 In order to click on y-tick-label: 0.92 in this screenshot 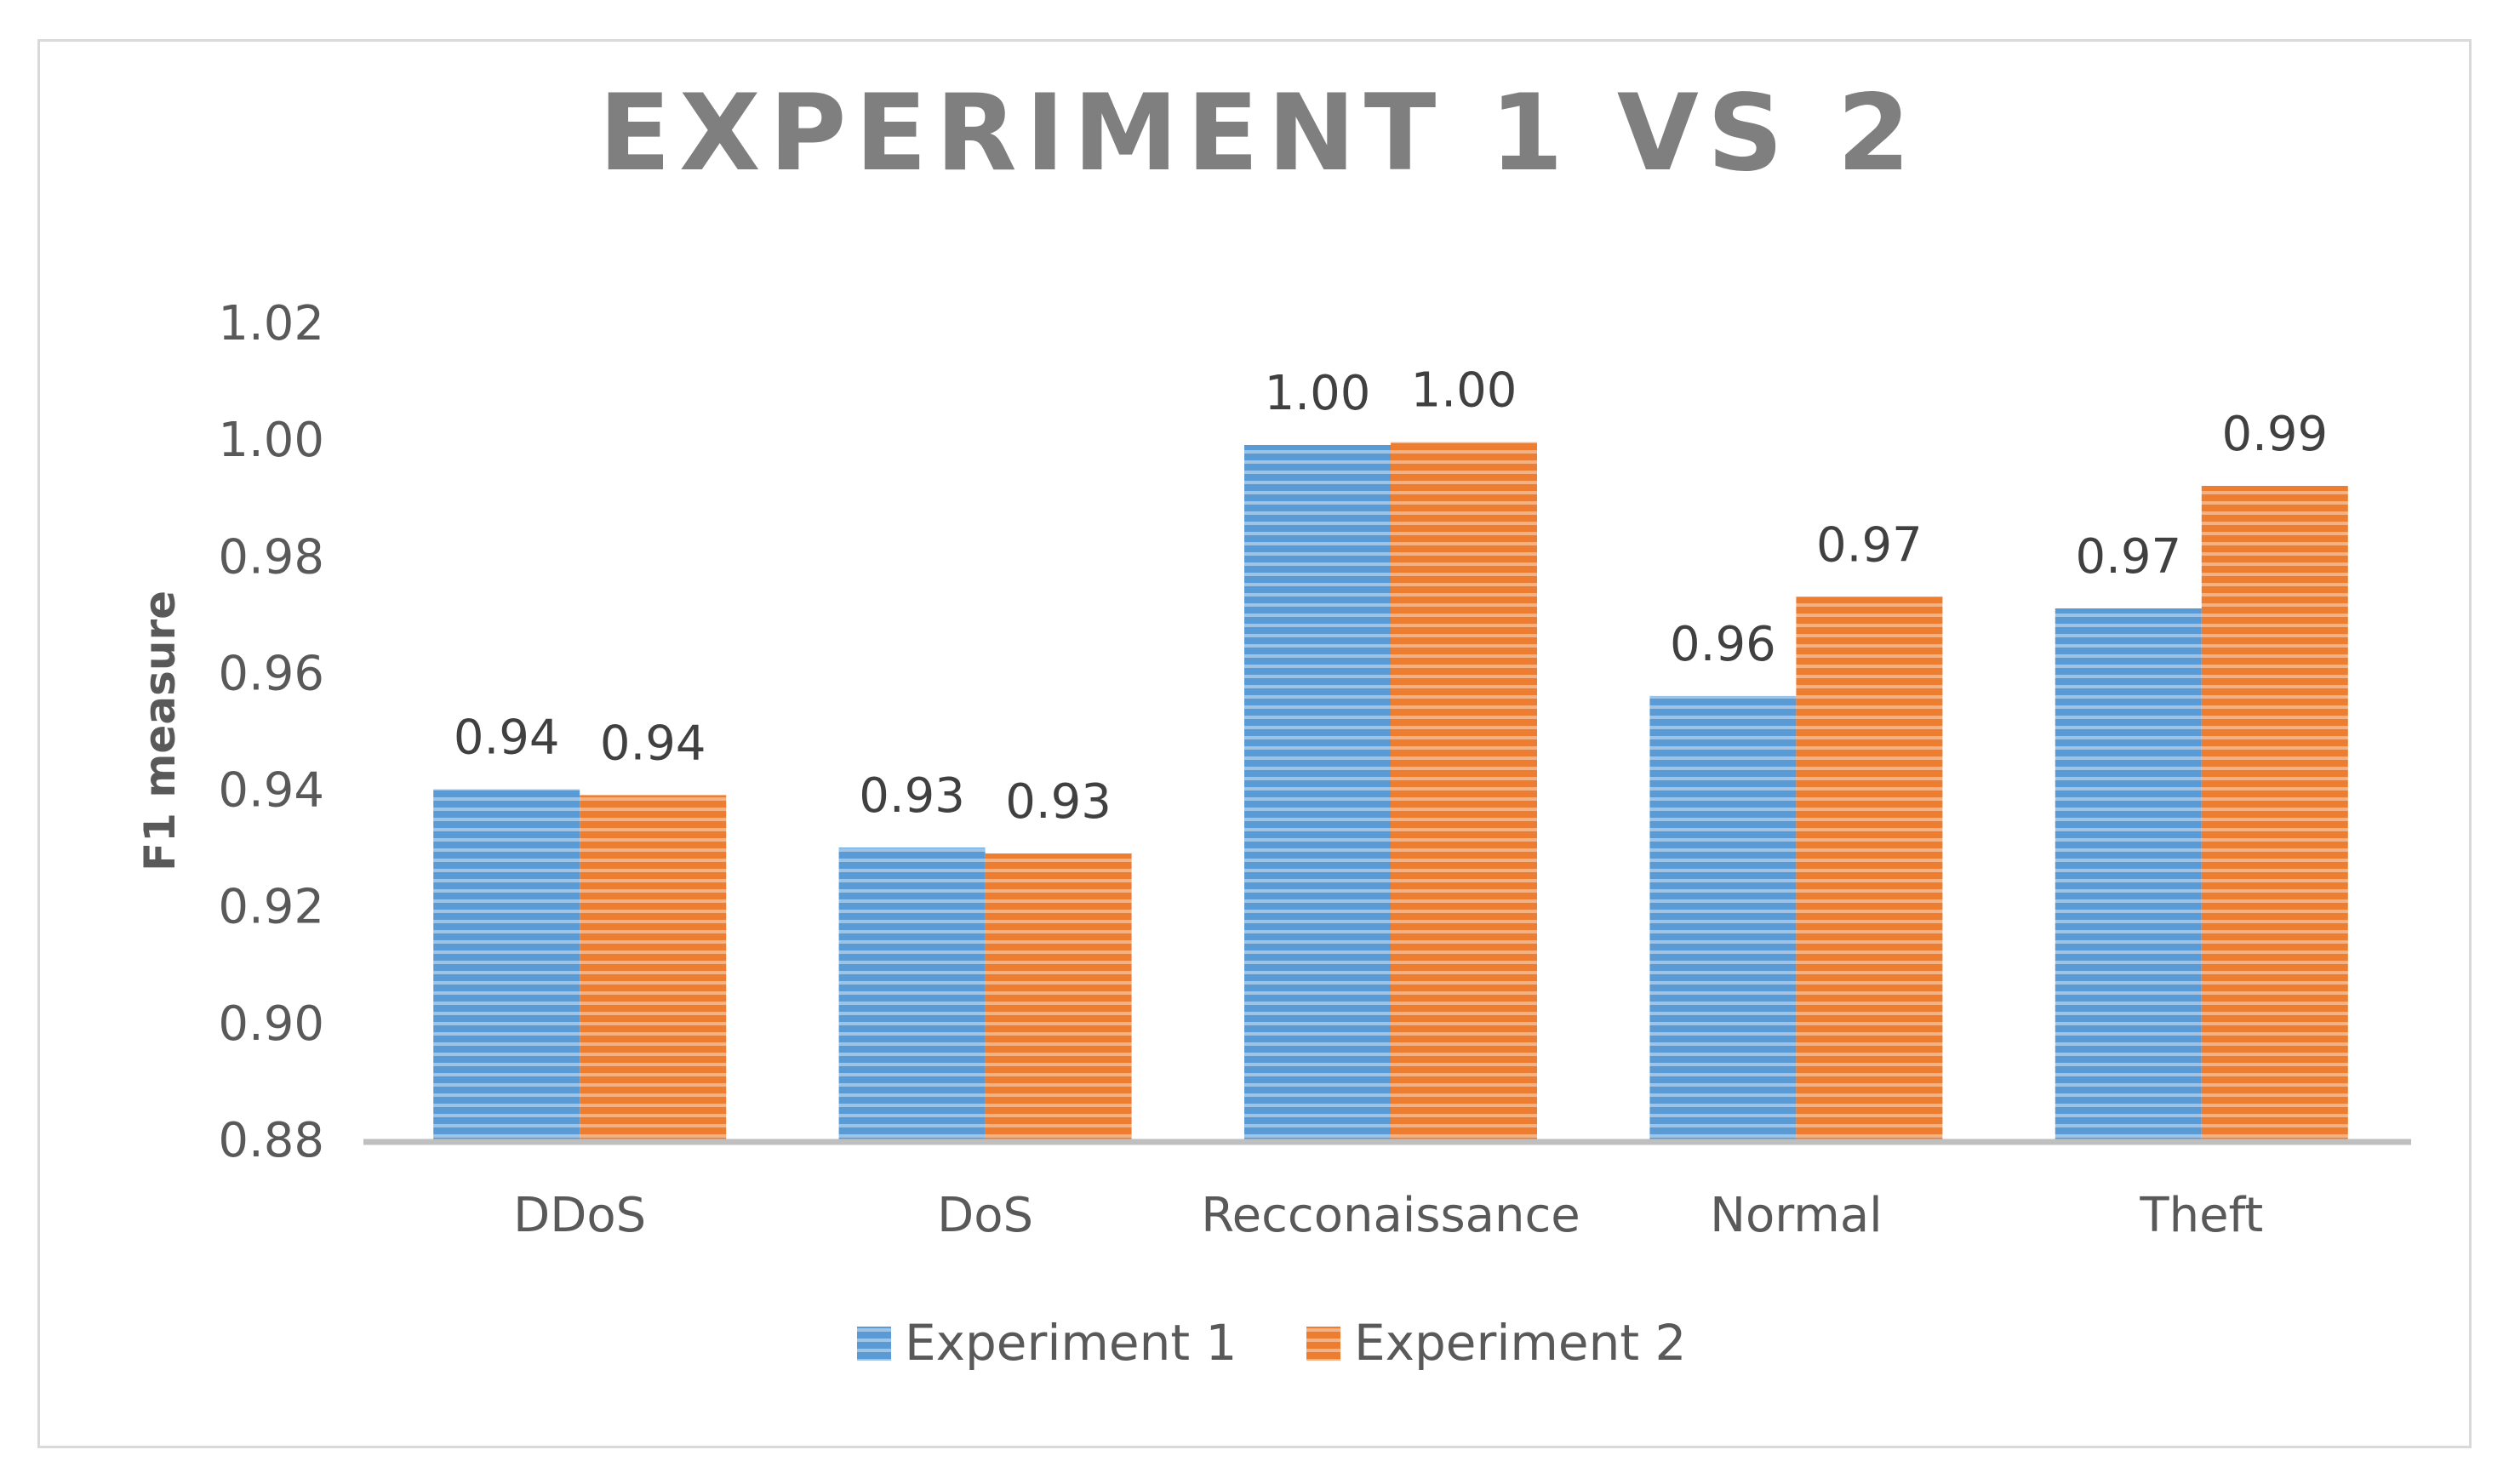, I will do `click(271, 907)`.